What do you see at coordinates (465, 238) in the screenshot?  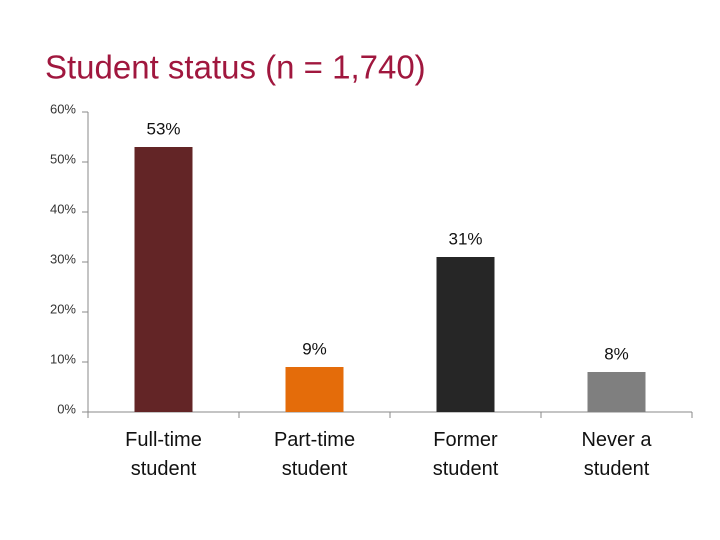 I see `data-label: 31%` at bounding box center [465, 238].